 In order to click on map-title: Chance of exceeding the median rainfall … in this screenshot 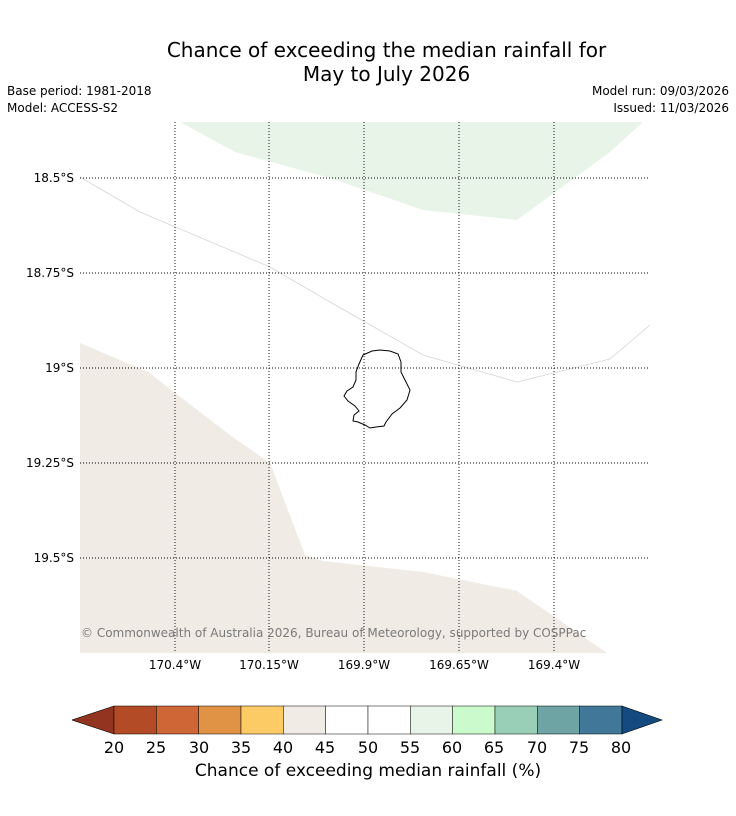, I will do `click(368, 62)`.